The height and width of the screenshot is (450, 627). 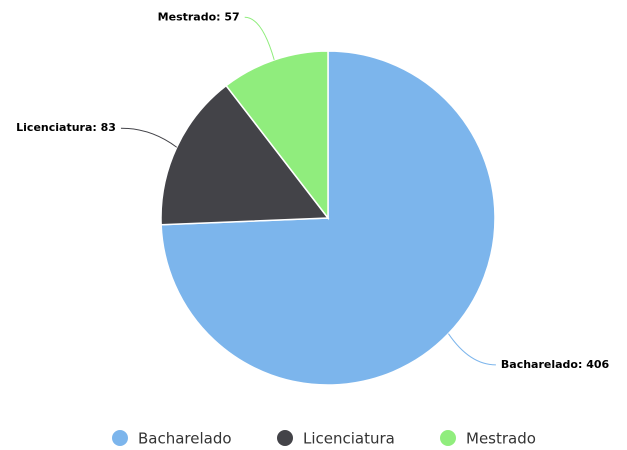 I want to click on legend-label: Licenciatura, so click(x=349, y=439).